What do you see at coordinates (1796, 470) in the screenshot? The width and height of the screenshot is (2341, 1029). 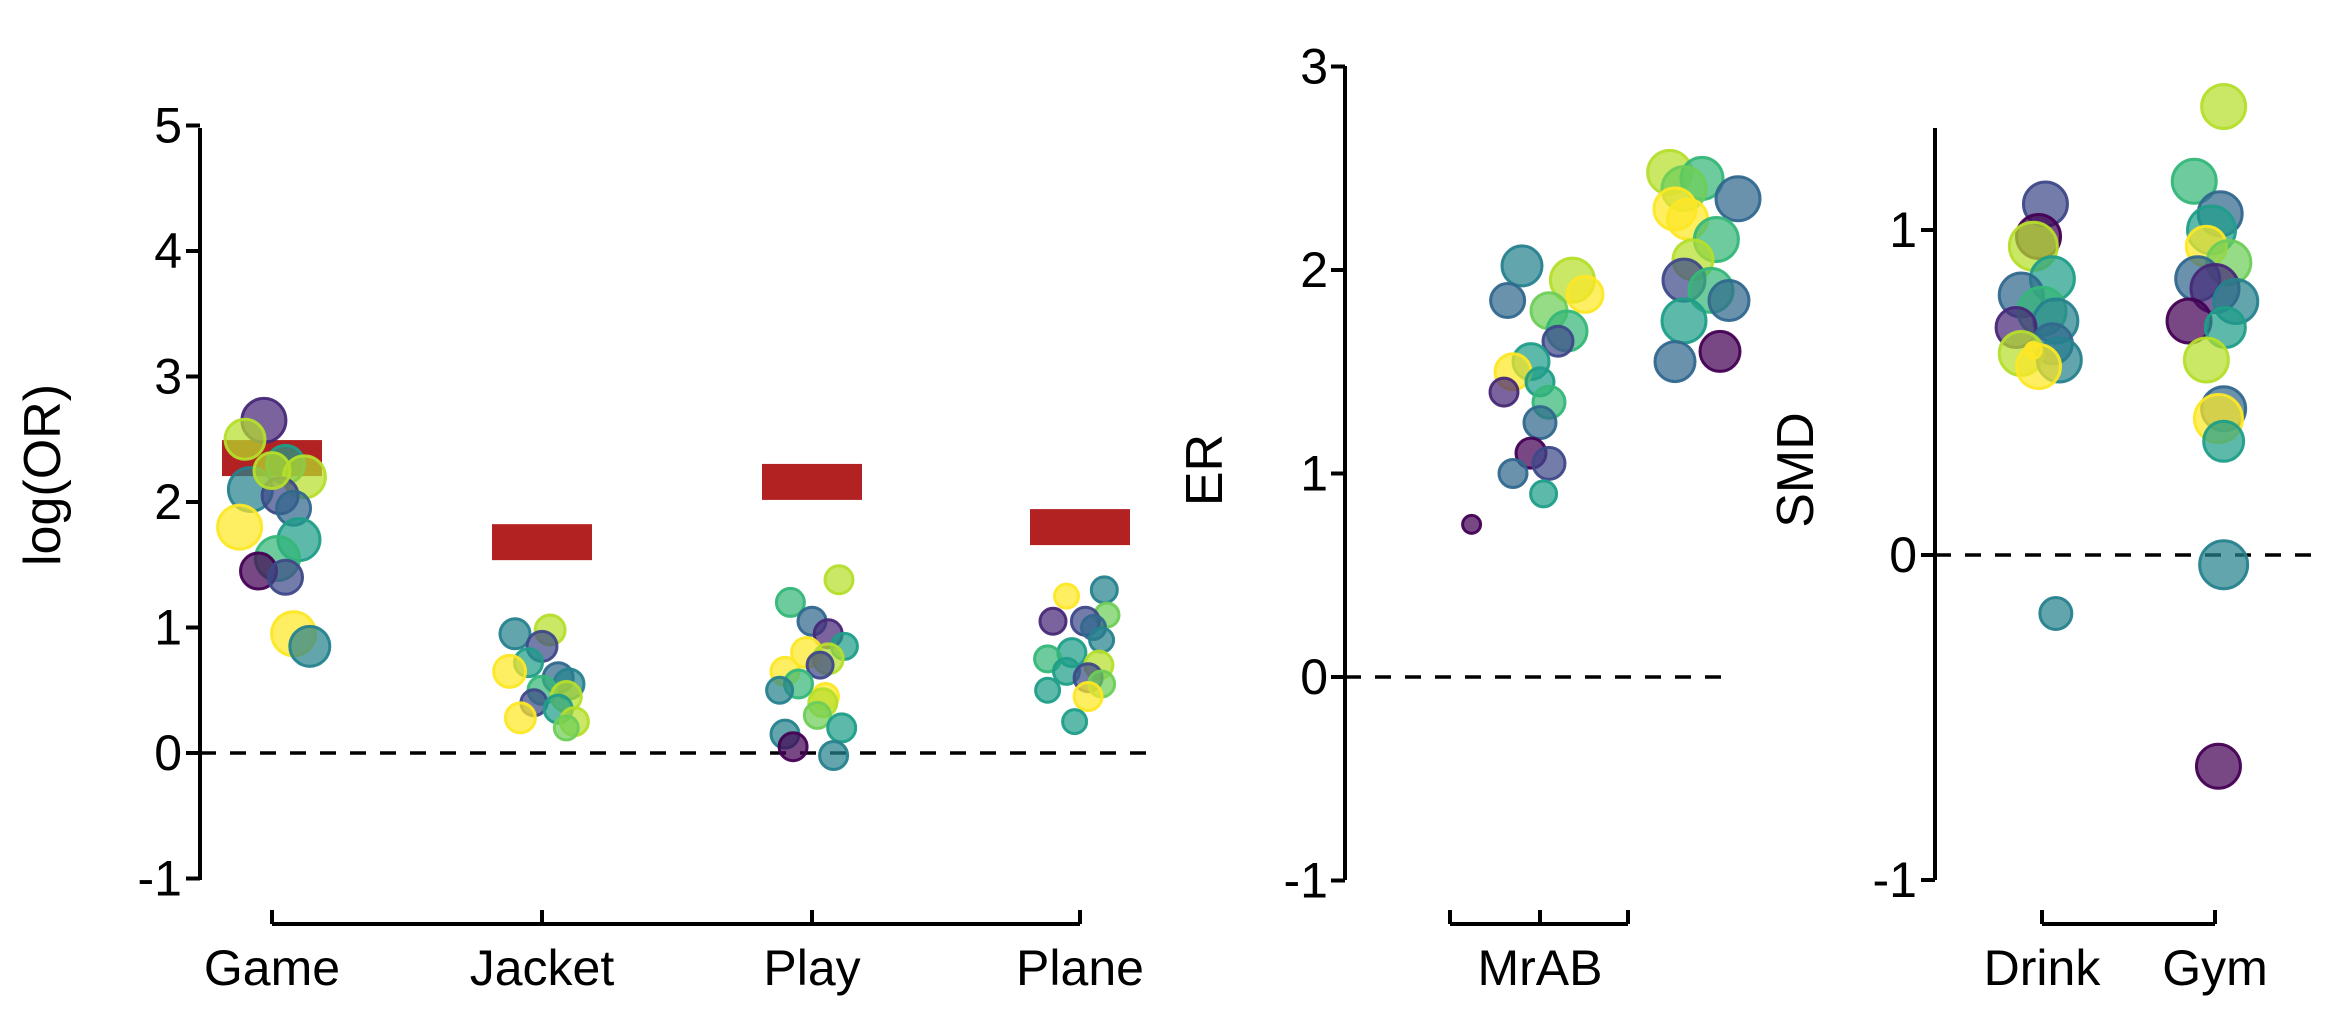 I see `y-axis-title: SMD` at bounding box center [1796, 470].